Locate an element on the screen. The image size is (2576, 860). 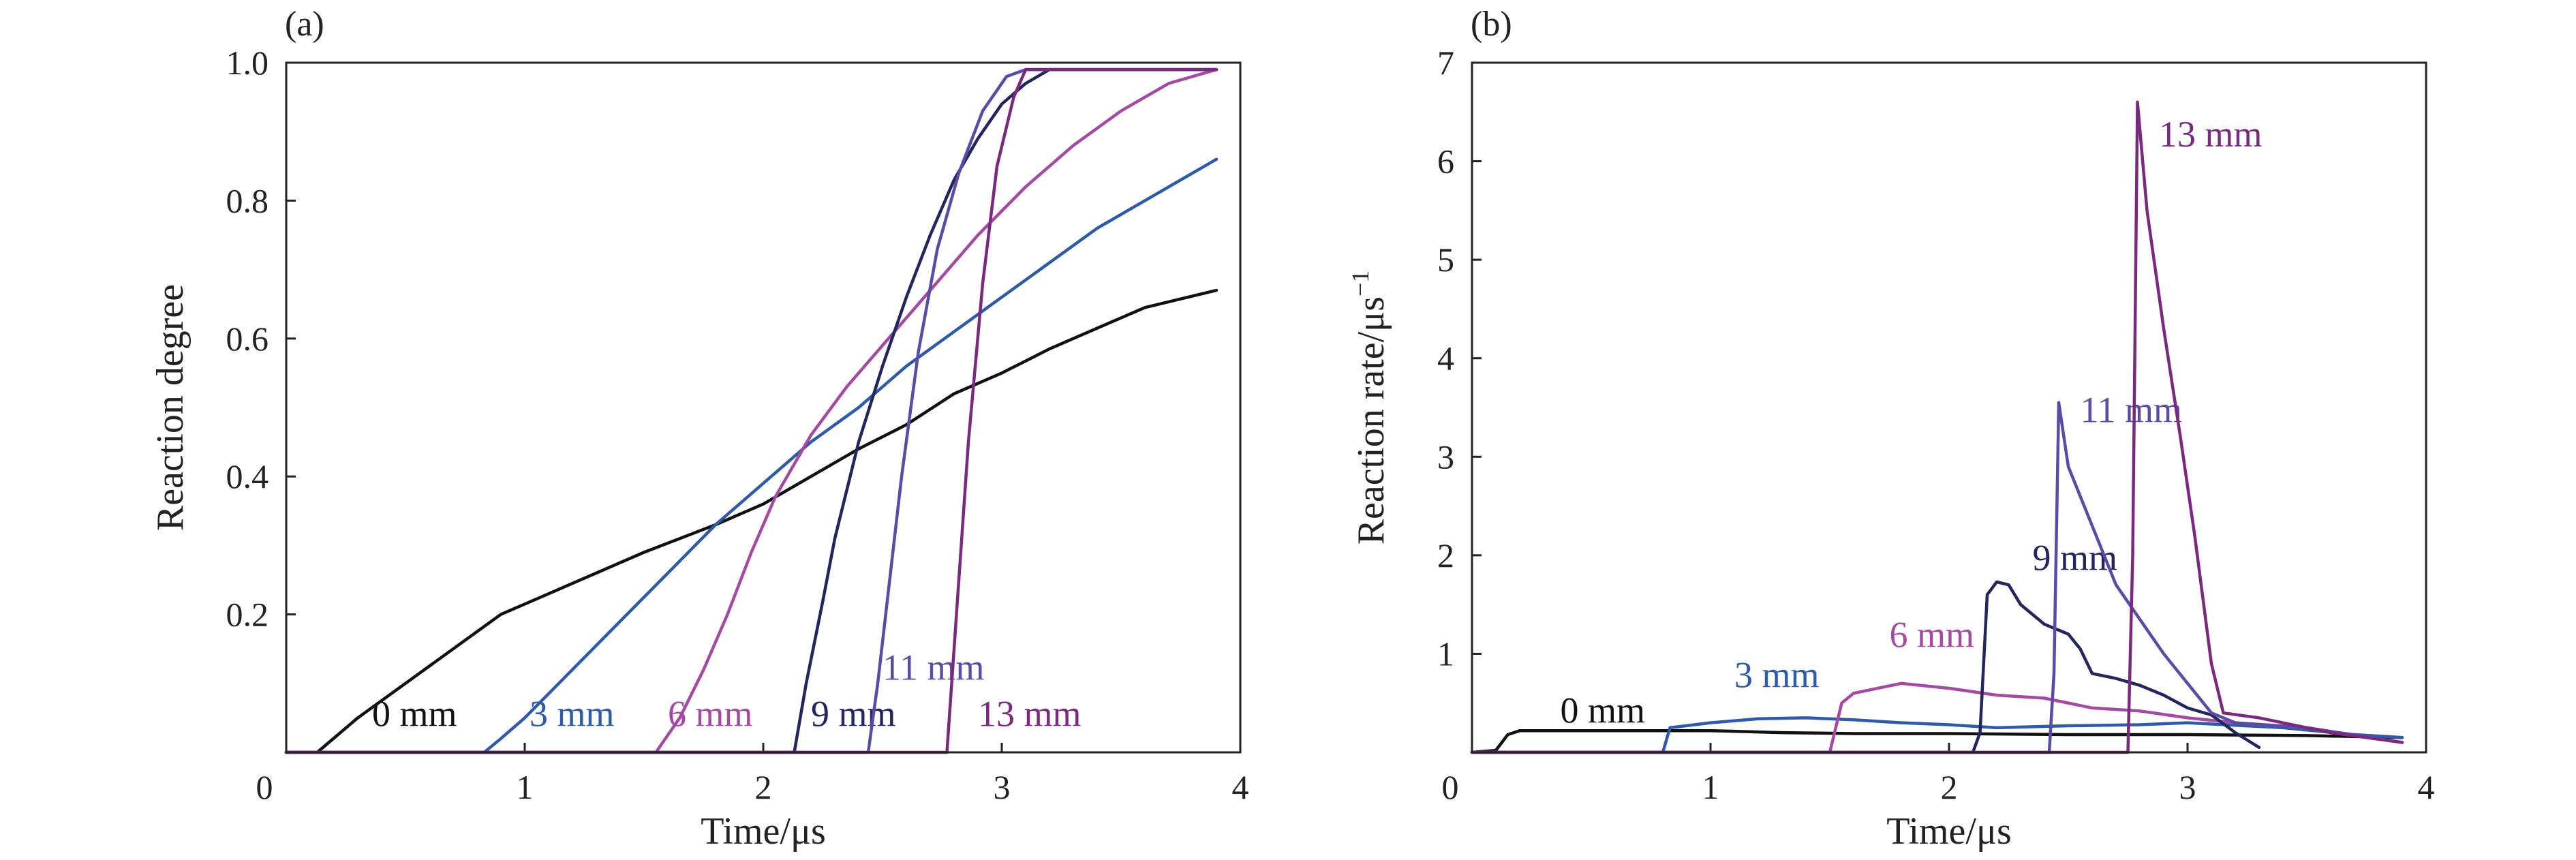
panel-b-y-axis-label-superscript: −1 is located at coordinates (1360, 283).